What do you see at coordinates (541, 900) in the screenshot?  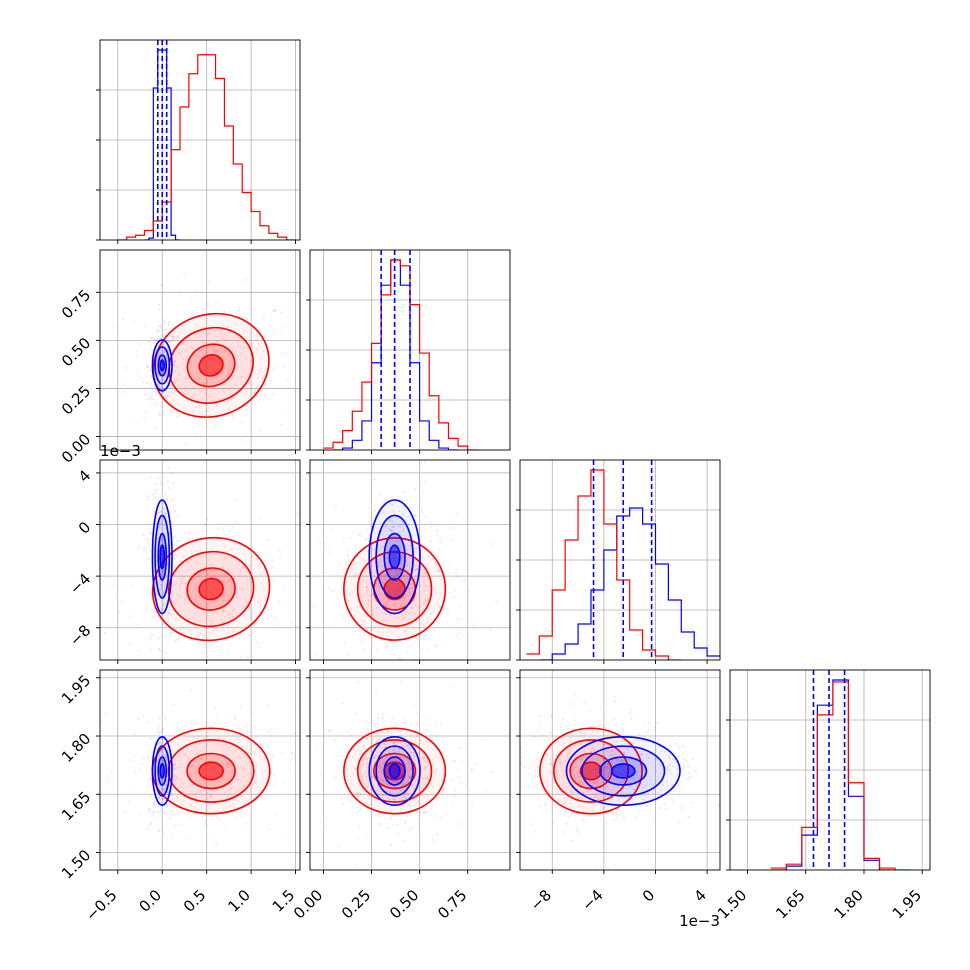 I see `x-tick-label: −8` at bounding box center [541, 900].